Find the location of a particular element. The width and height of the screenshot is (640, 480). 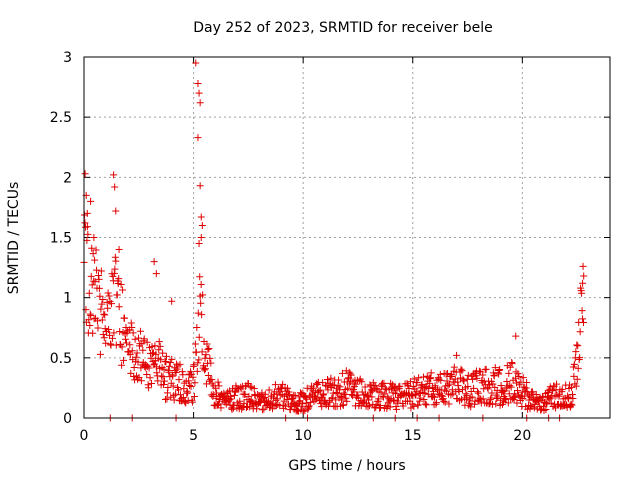

y-tick-label: 2 is located at coordinates (67, 178).